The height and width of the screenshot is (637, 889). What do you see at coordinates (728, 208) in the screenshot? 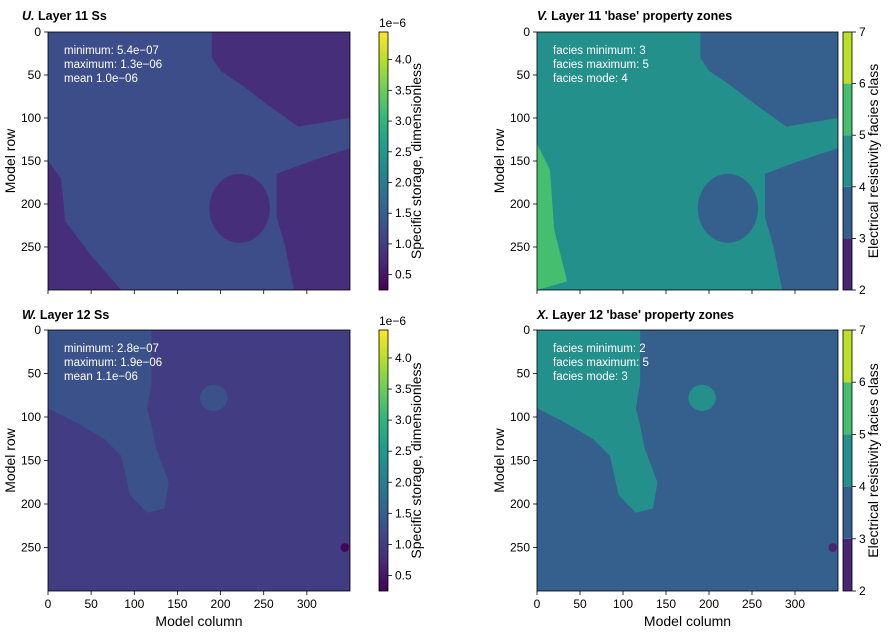
I see `heatmap-region-central-oval-zone` at bounding box center [728, 208].